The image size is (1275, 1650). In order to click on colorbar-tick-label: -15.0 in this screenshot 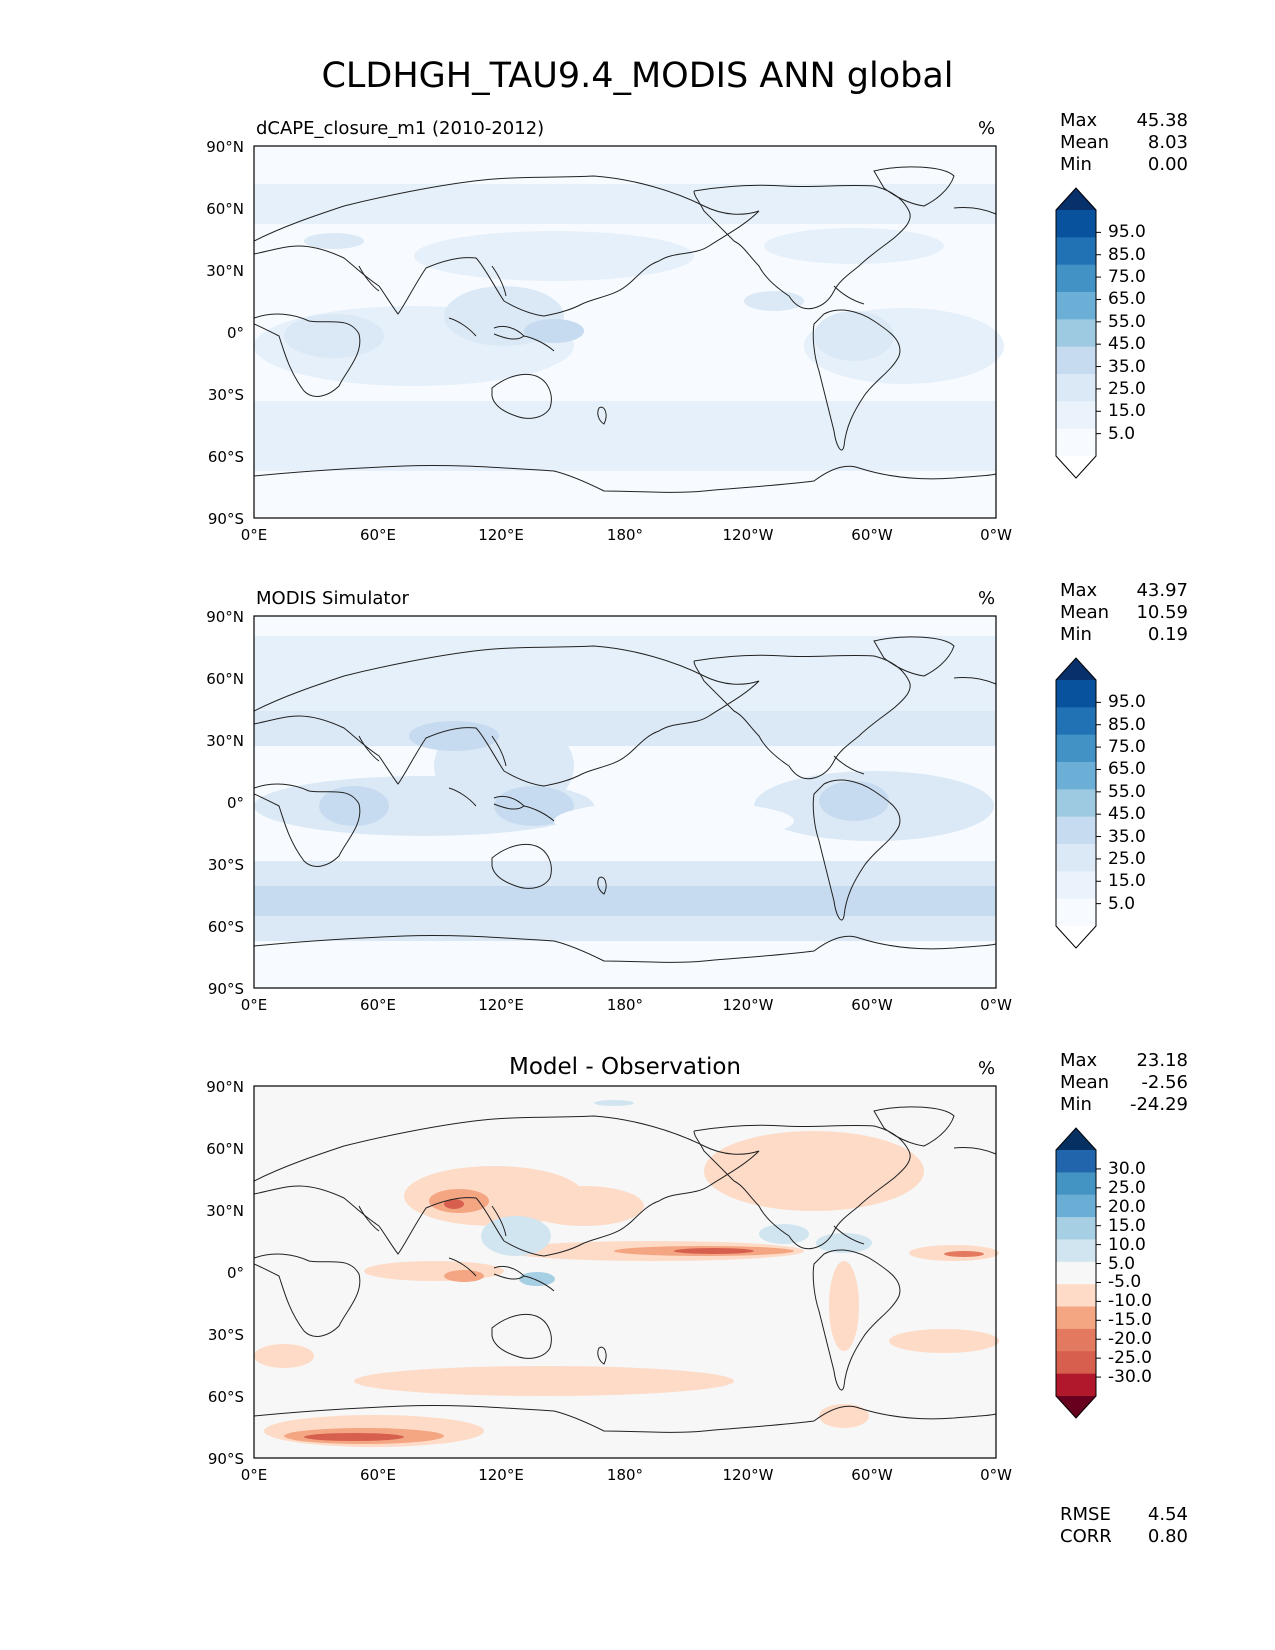, I will do `click(1130, 1320)`.